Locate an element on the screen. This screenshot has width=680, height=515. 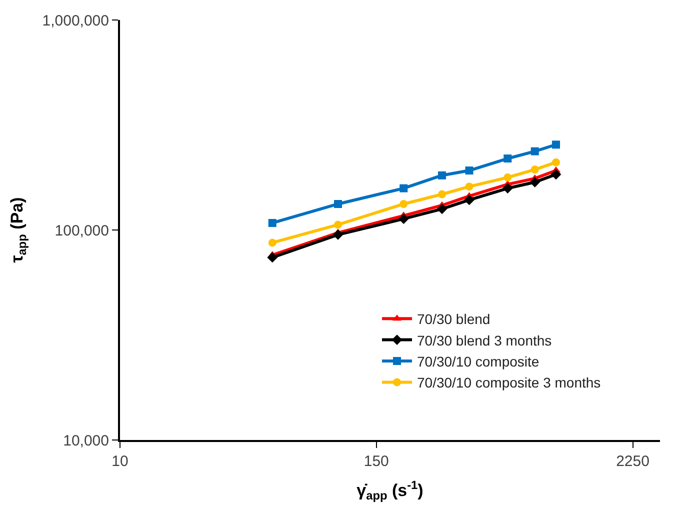
x-tick-label: 10 is located at coordinates (120, 461).